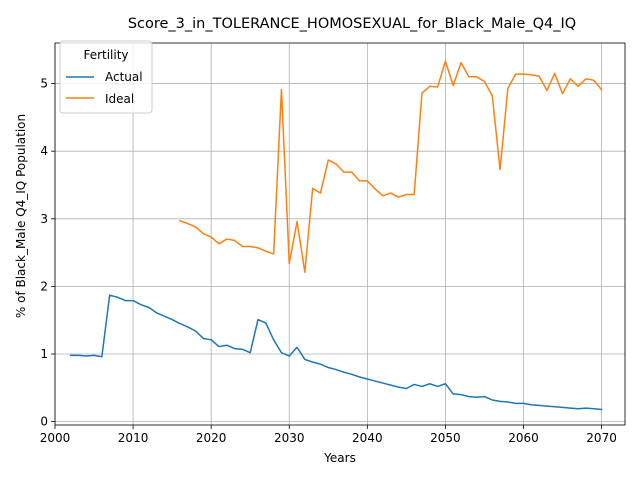 Image resolution: width=640 pixels, height=480 pixels. What do you see at coordinates (367, 438) in the screenshot?
I see `x-tick-label: 2040` at bounding box center [367, 438].